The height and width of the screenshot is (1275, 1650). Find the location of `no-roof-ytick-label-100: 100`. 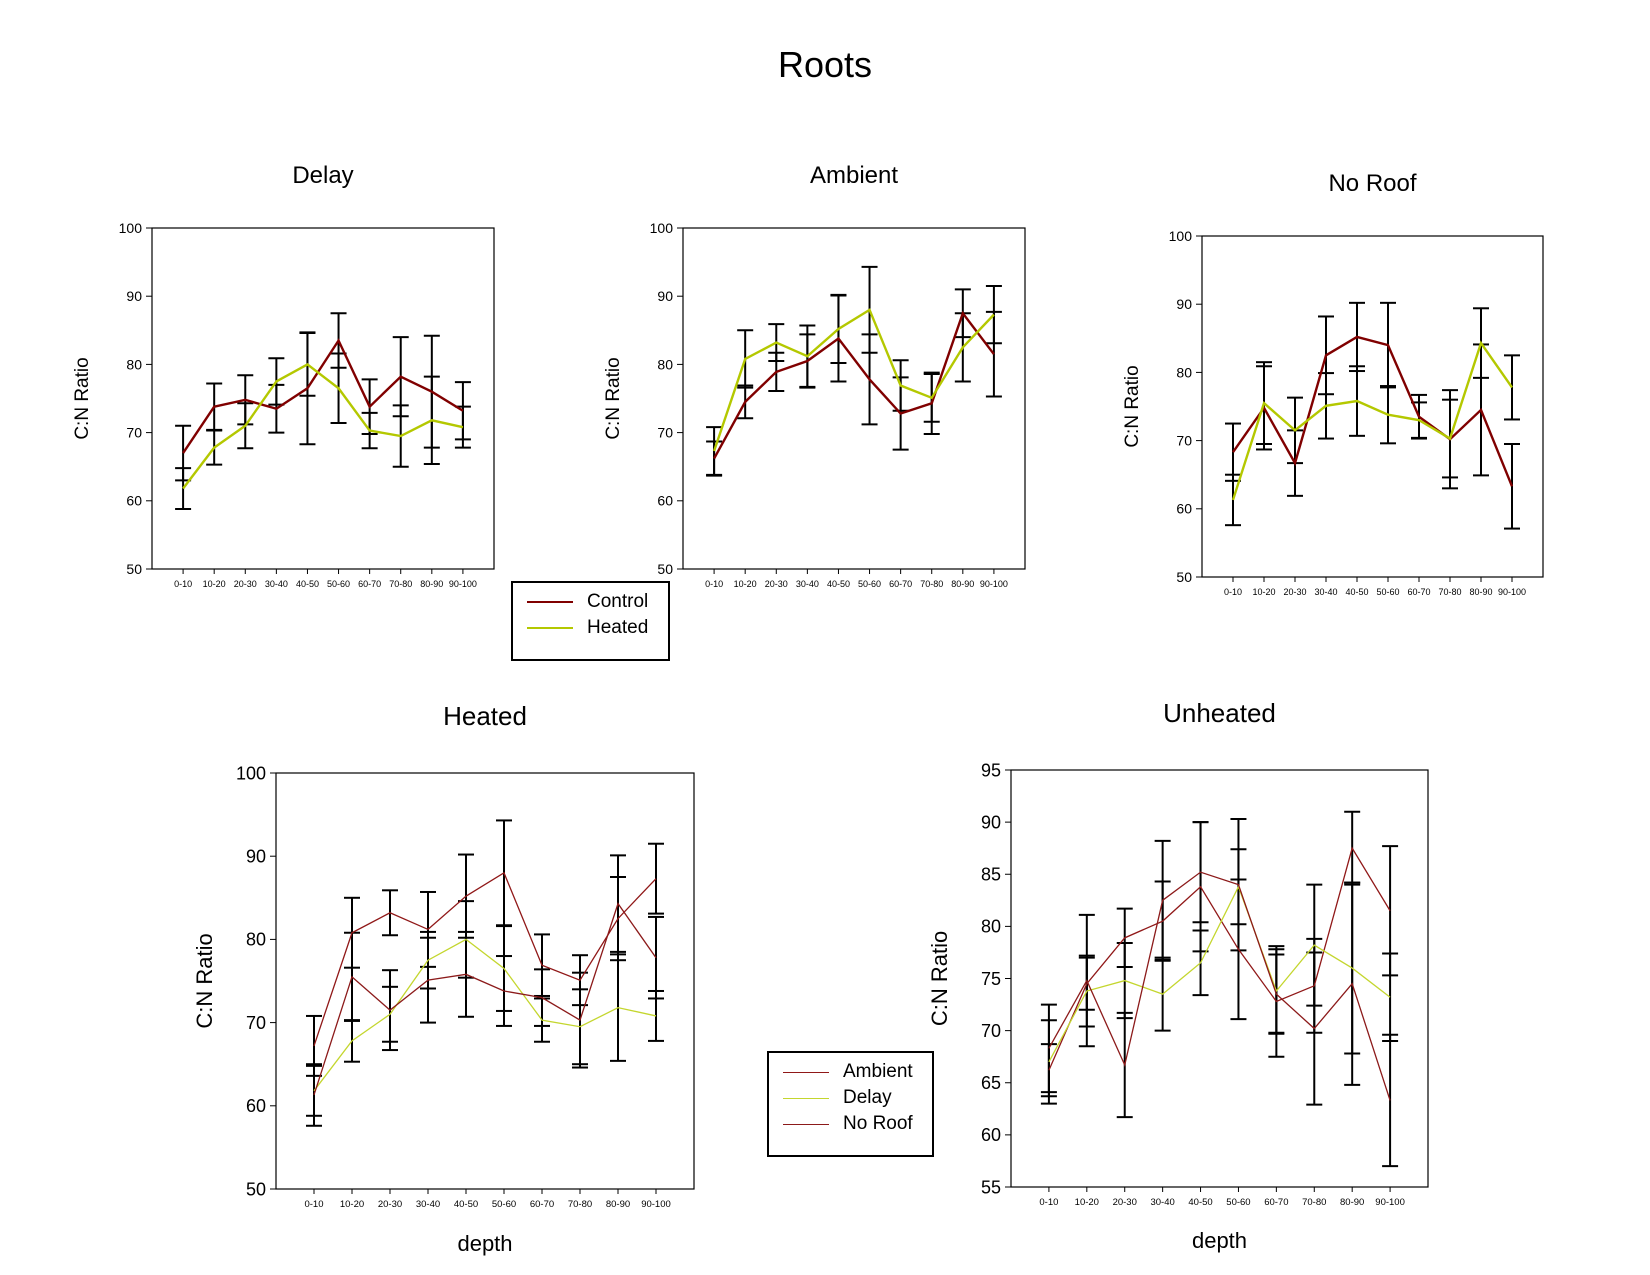

no-roof-ytick-label-100: 100 is located at coordinates (1181, 236).